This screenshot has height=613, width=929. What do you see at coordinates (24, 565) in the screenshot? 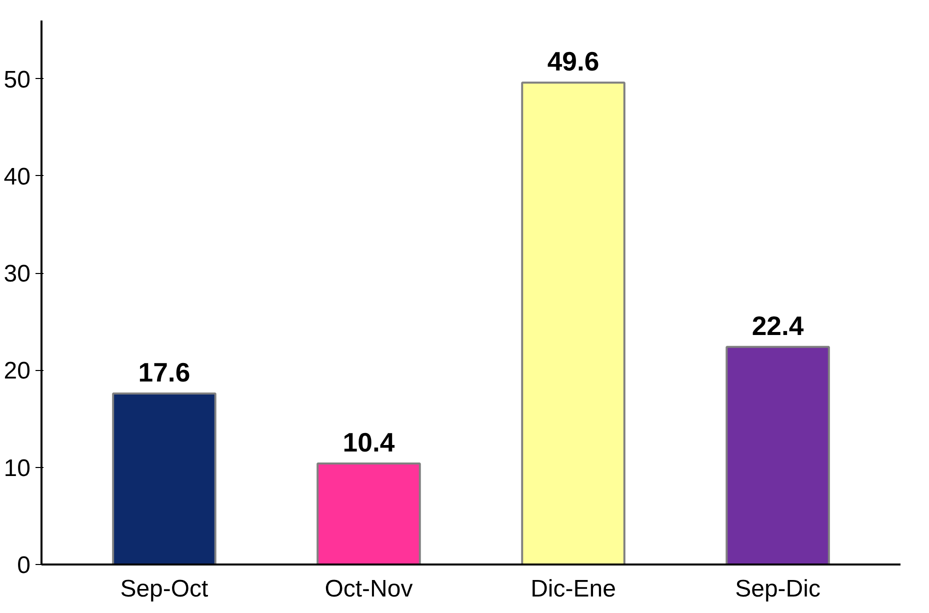
I see `y-tick-label: 0` at bounding box center [24, 565].